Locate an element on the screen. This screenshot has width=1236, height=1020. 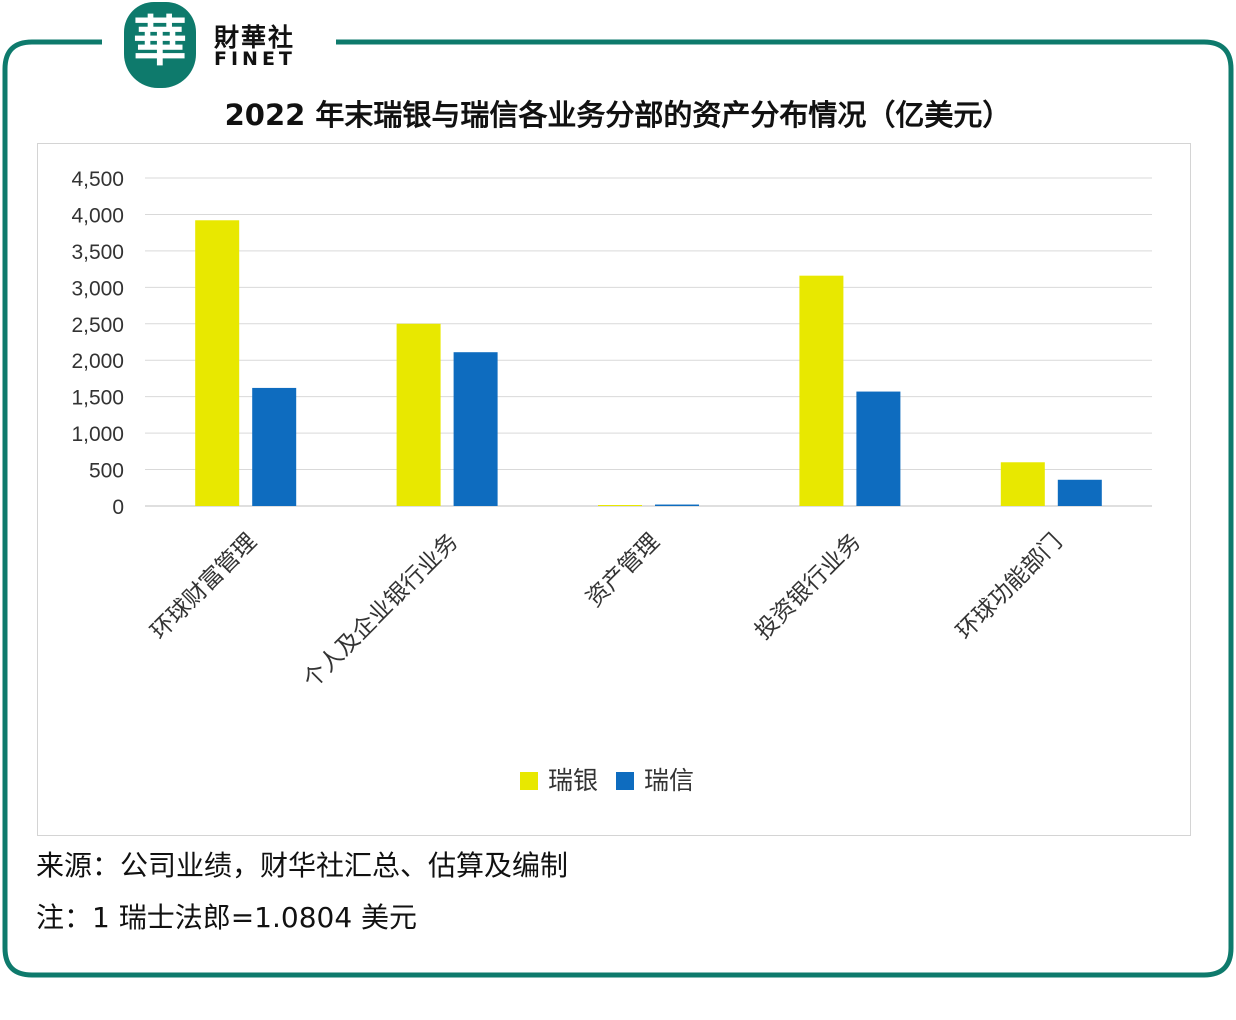
y-tick-label: 4,500 is located at coordinates (97, 179).